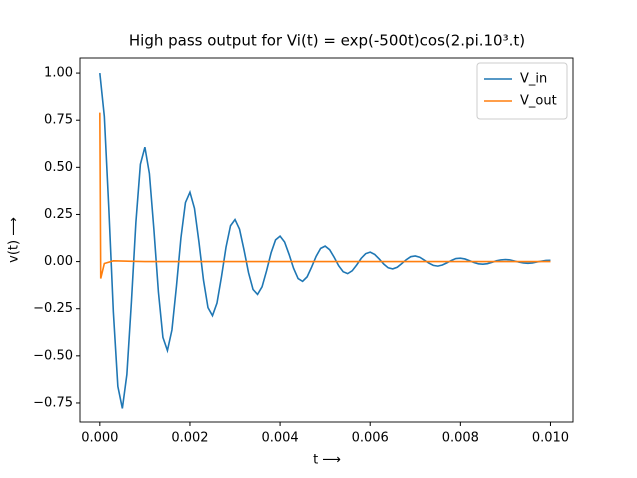  Describe the element at coordinates (189, 438) in the screenshot. I see `x-tick-label: 0.002` at that location.